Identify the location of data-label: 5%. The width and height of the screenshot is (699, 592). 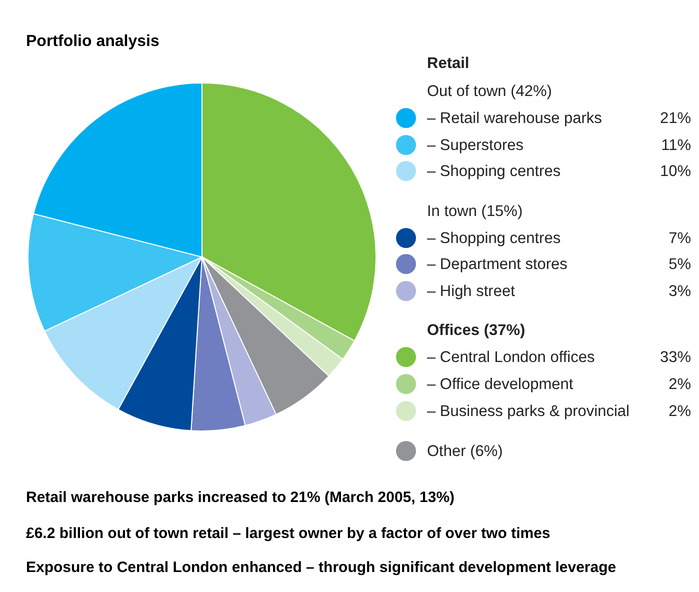
(680, 264).